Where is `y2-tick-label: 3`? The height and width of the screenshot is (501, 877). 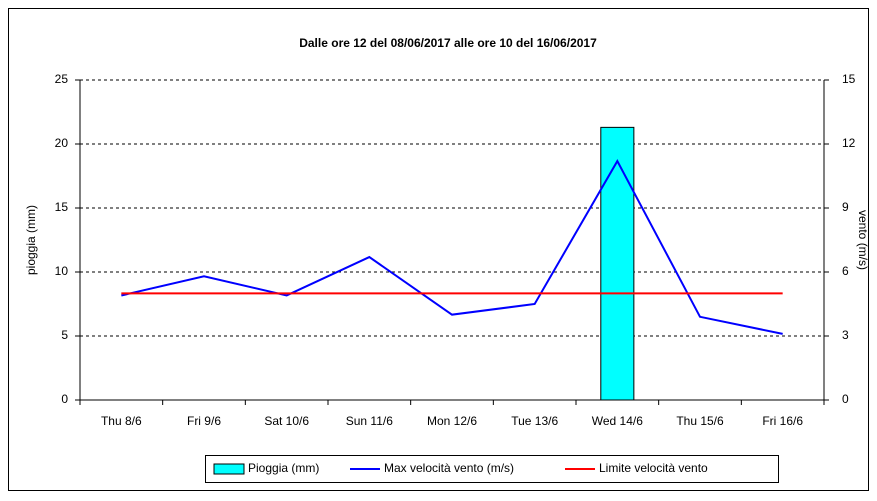
y2-tick-label: 3 is located at coordinates (845, 335).